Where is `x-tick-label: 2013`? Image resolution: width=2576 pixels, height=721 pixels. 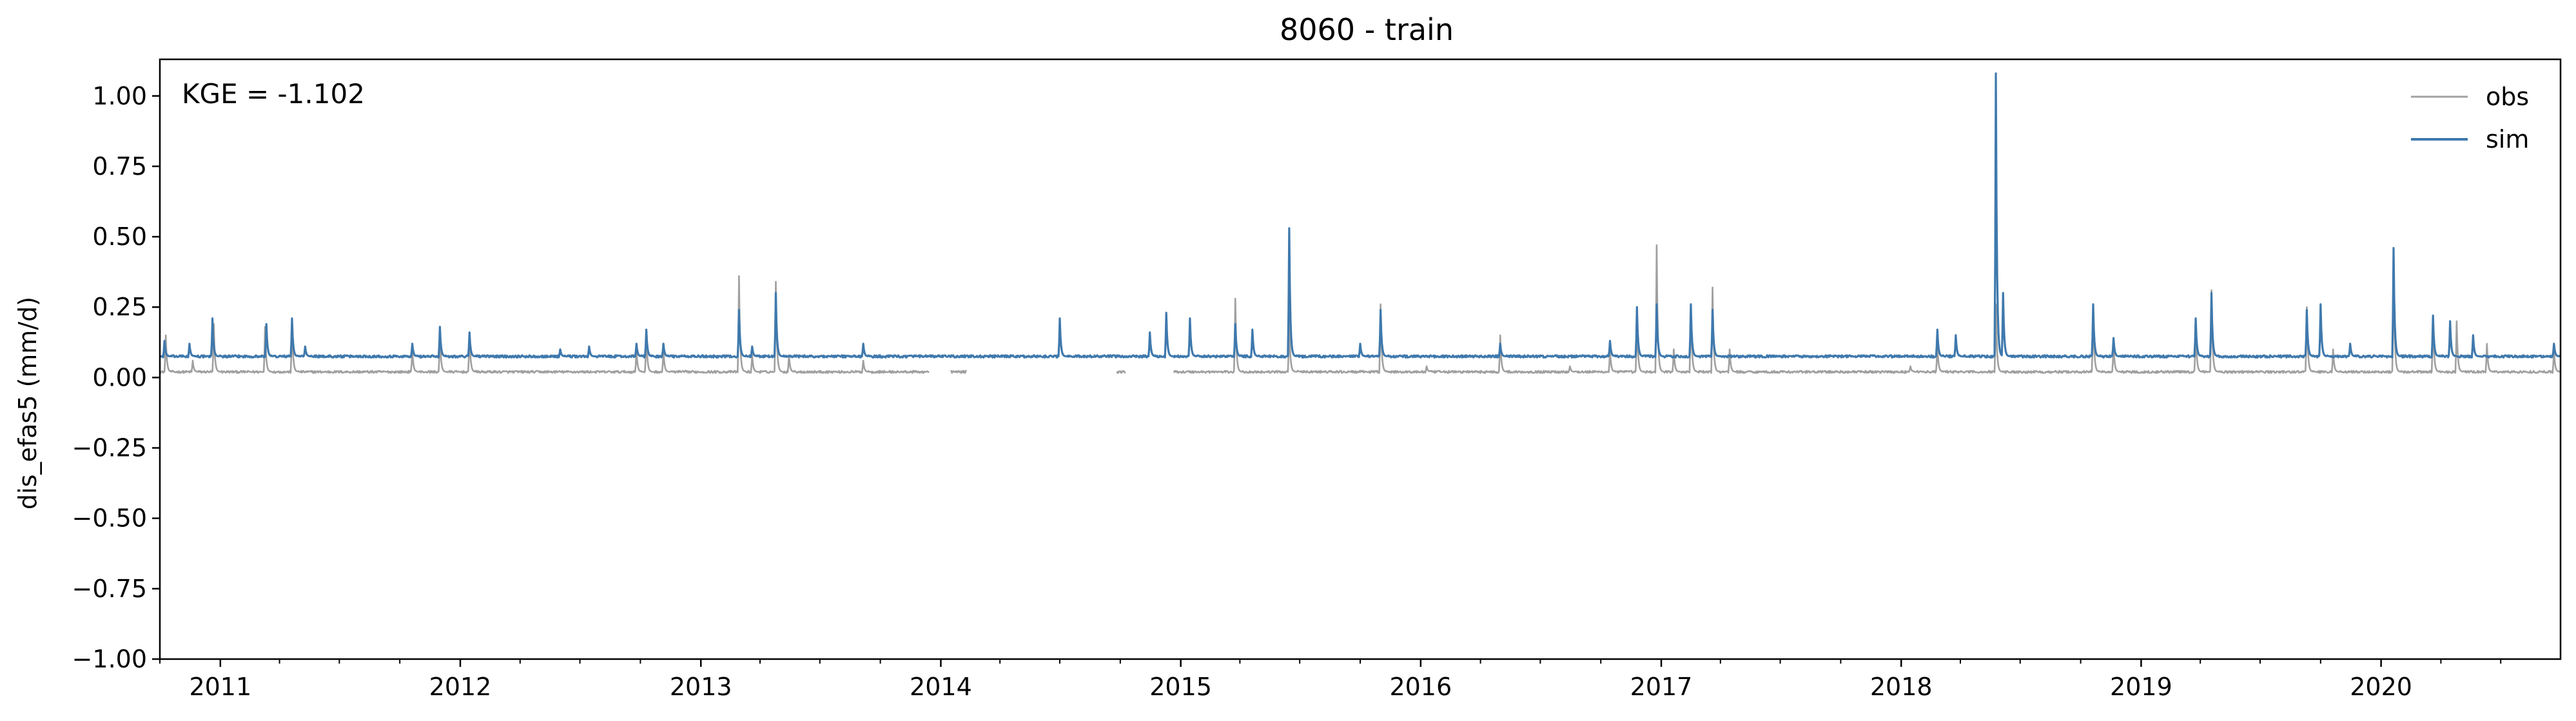 x-tick-label: 2013 is located at coordinates (701, 687).